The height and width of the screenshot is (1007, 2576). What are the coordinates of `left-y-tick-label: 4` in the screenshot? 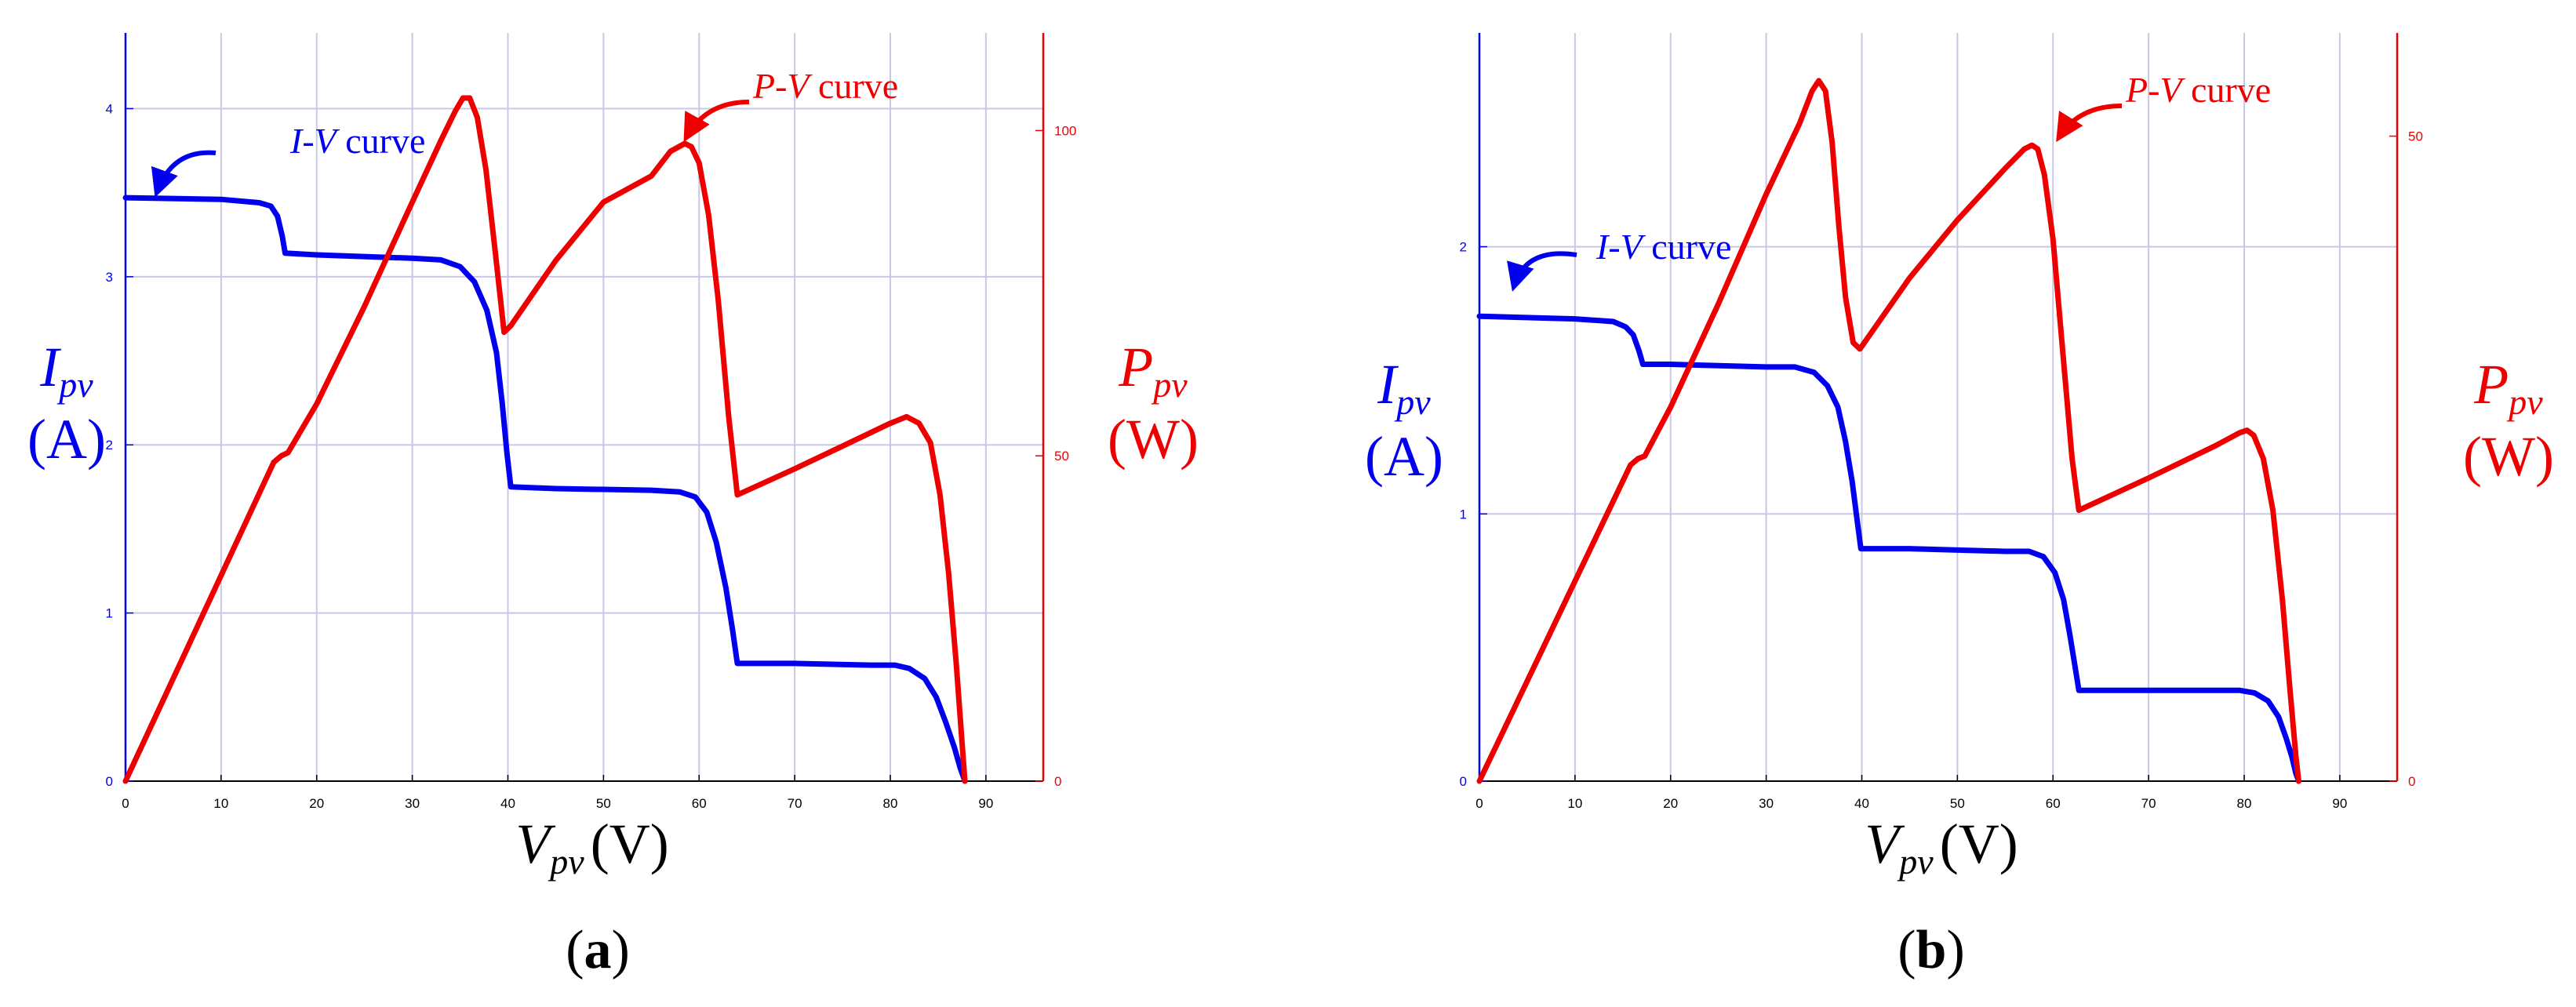 It's located at (109, 109).